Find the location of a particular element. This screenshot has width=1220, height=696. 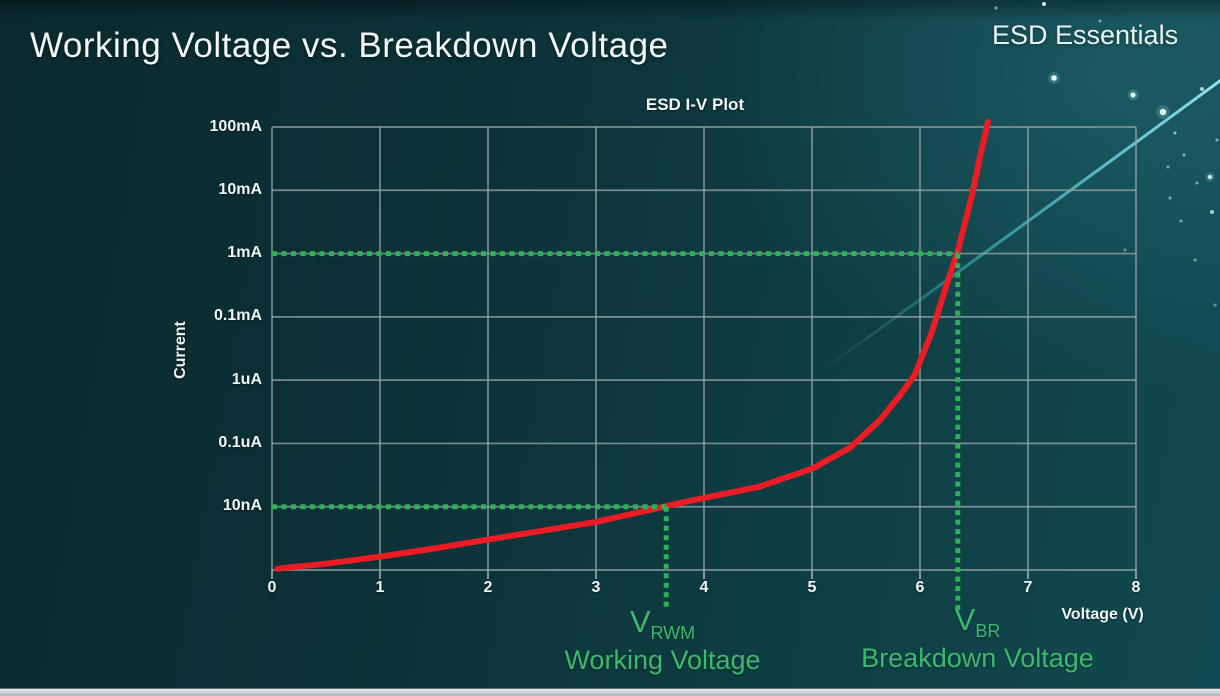

x-tick-label: 2 is located at coordinates (488, 587).